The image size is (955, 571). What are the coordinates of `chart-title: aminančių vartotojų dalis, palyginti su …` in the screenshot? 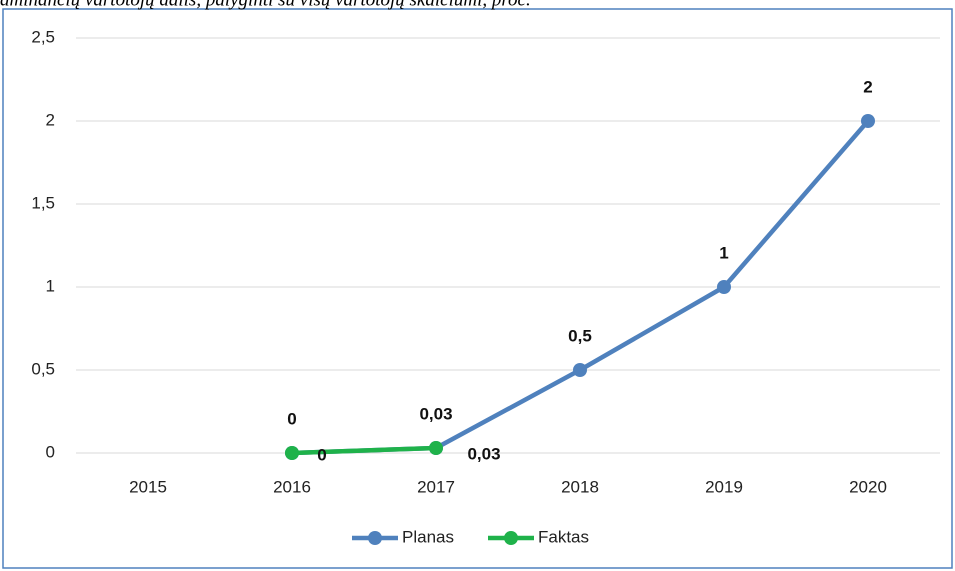 It's located at (265, 5).